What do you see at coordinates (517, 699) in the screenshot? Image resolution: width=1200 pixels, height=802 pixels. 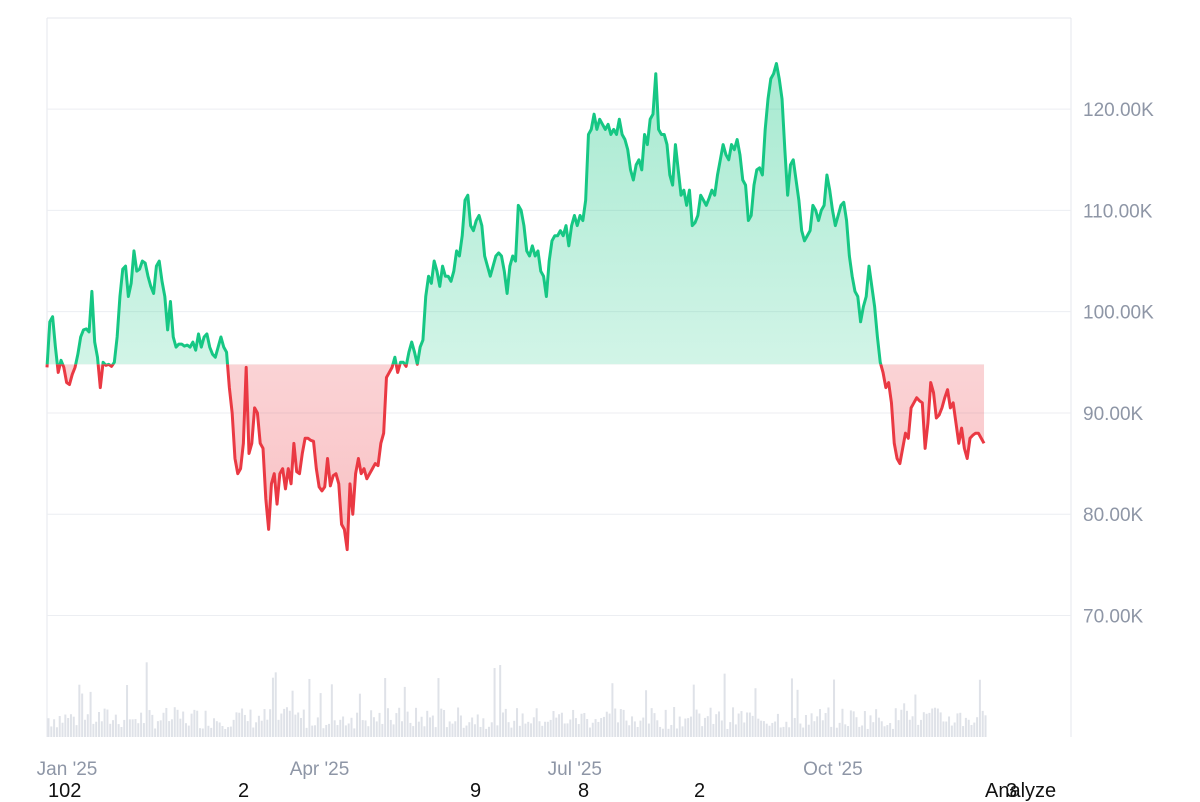 I see `volume-bars` at bounding box center [517, 699].